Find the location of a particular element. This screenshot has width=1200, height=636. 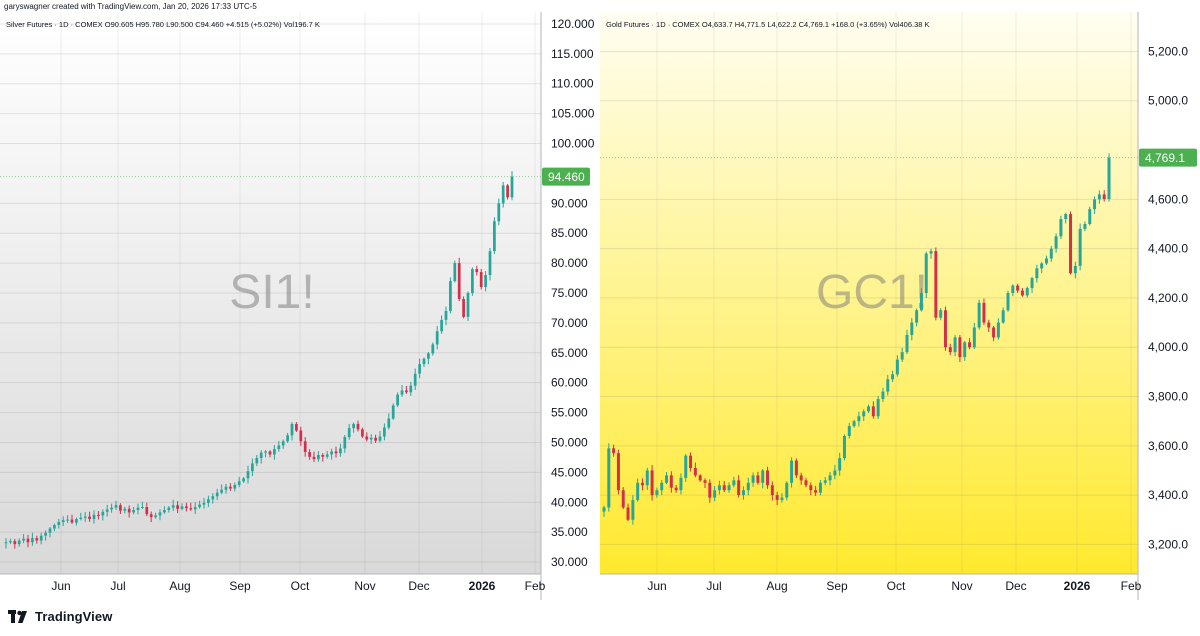

tradingview-logo-icon is located at coordinates (17, 616).